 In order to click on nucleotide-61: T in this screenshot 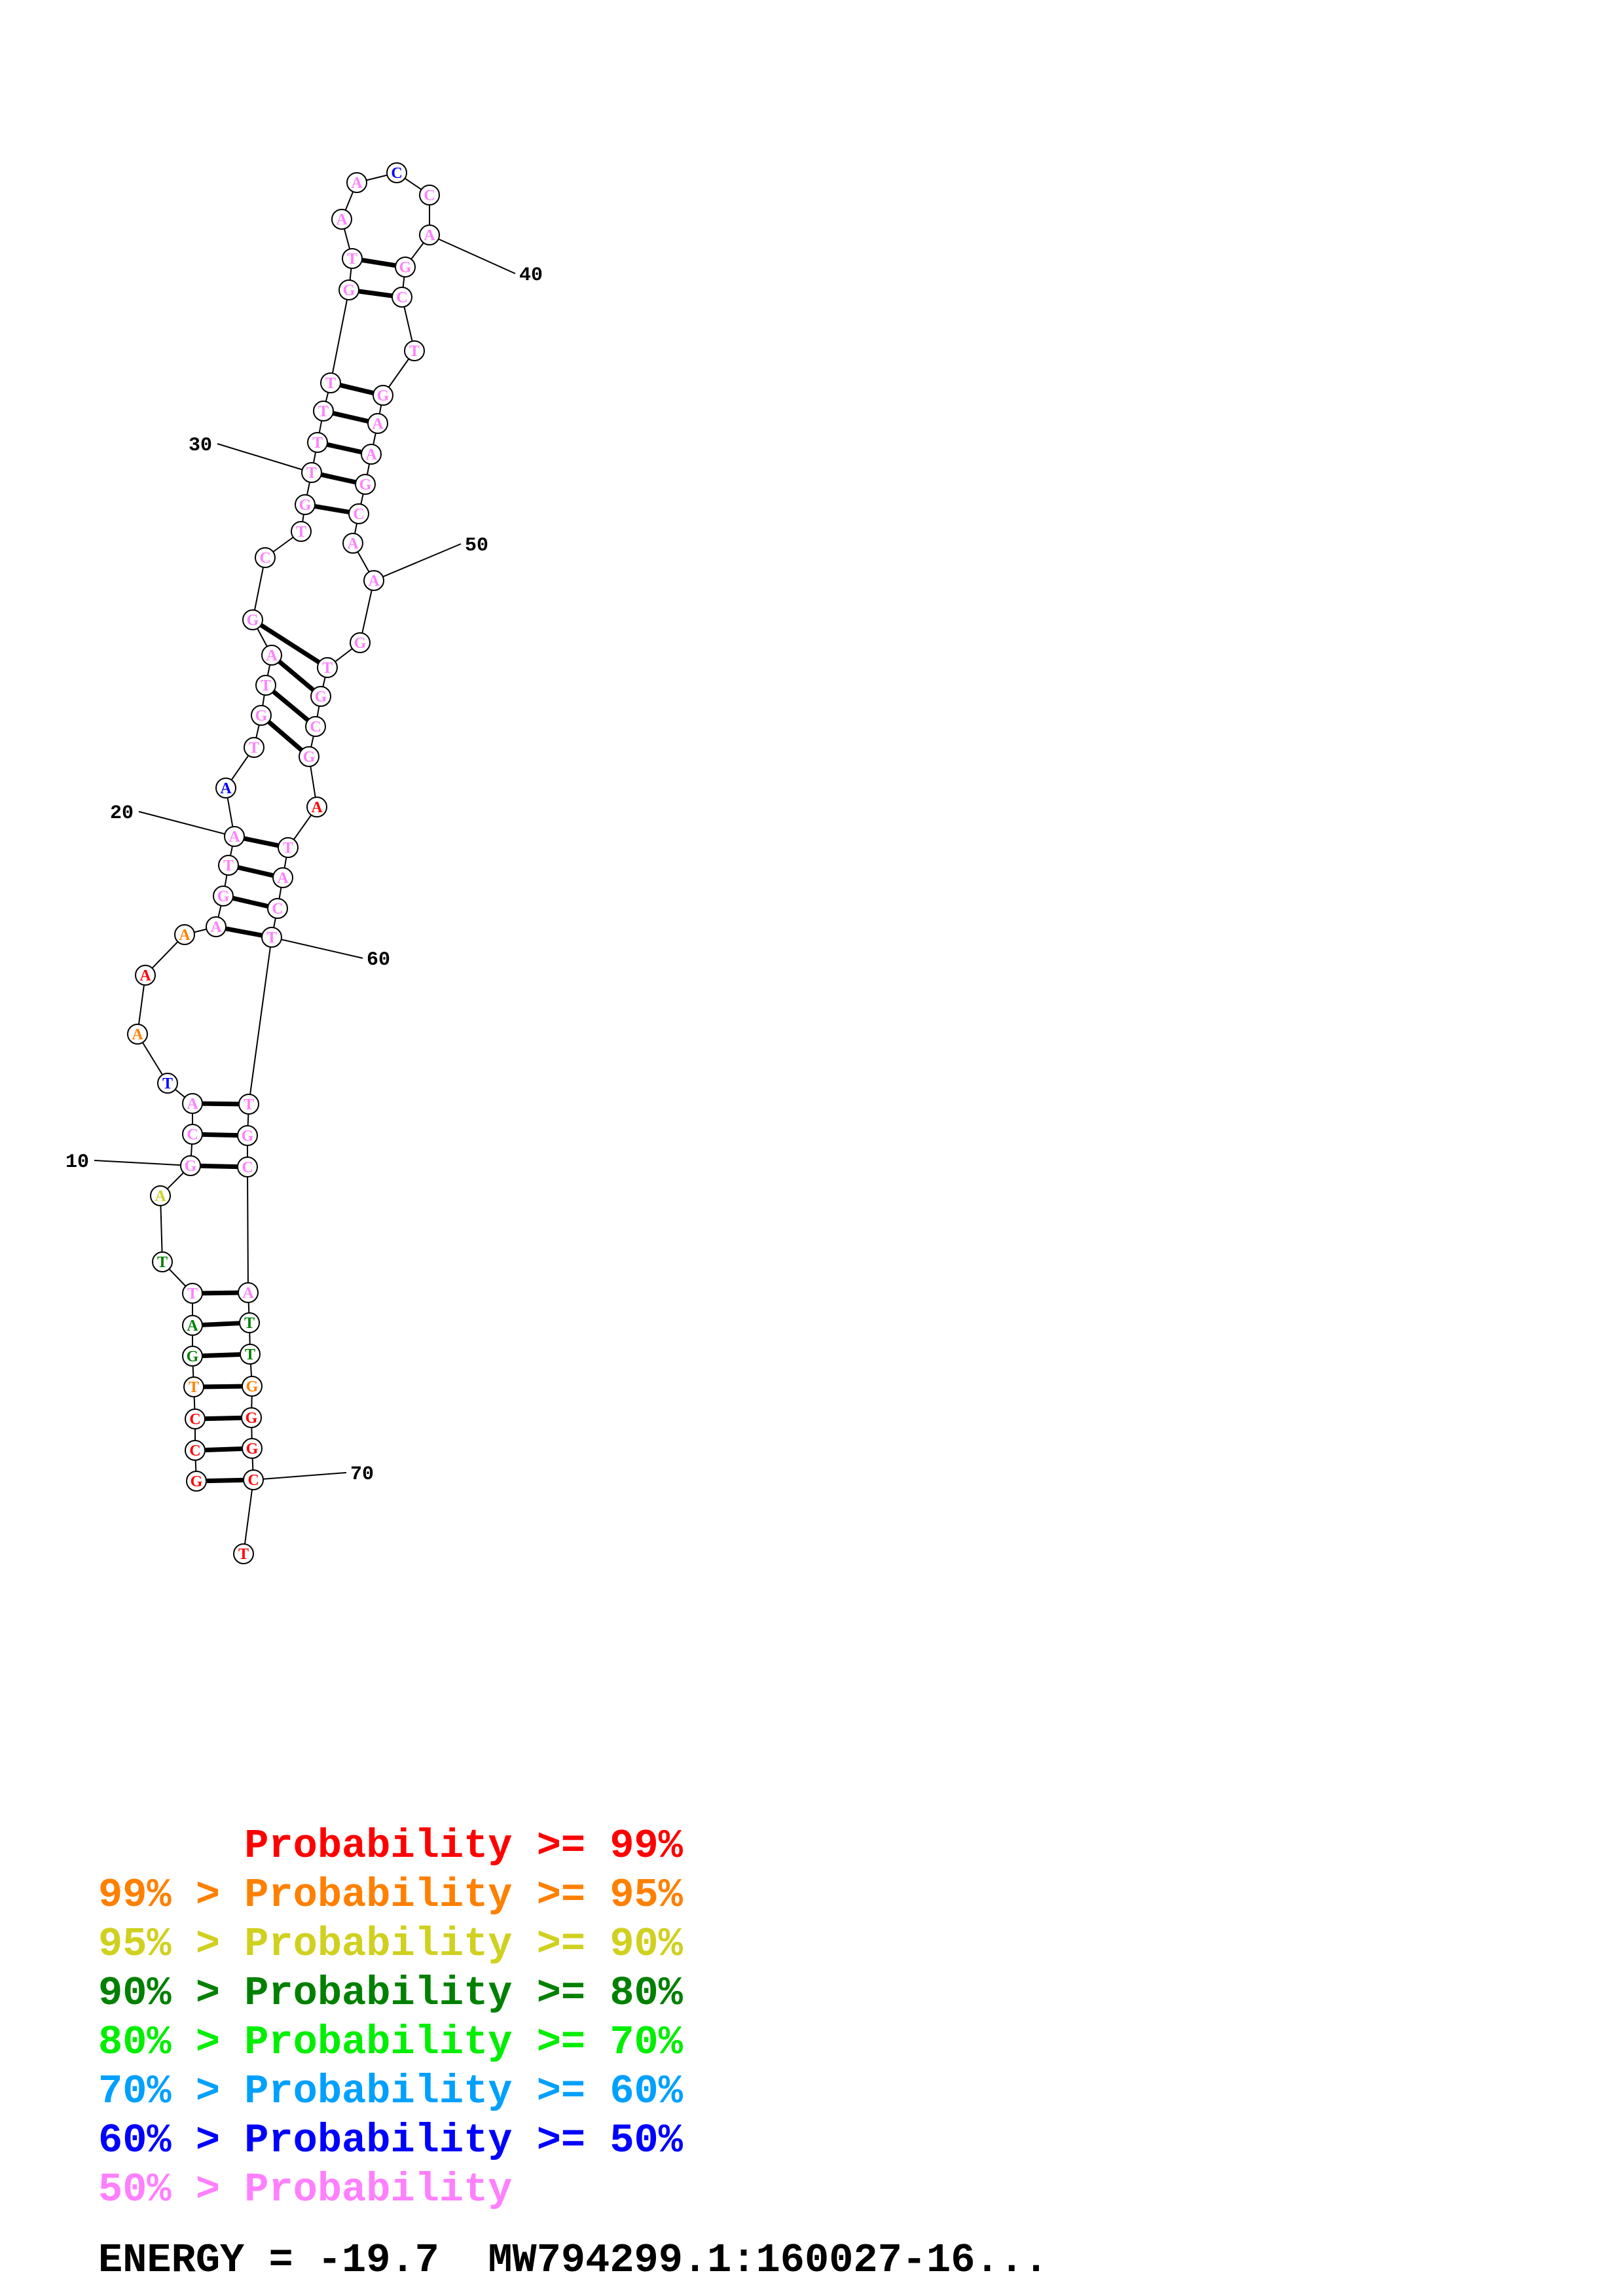, I will do `click(248, 1104)`.